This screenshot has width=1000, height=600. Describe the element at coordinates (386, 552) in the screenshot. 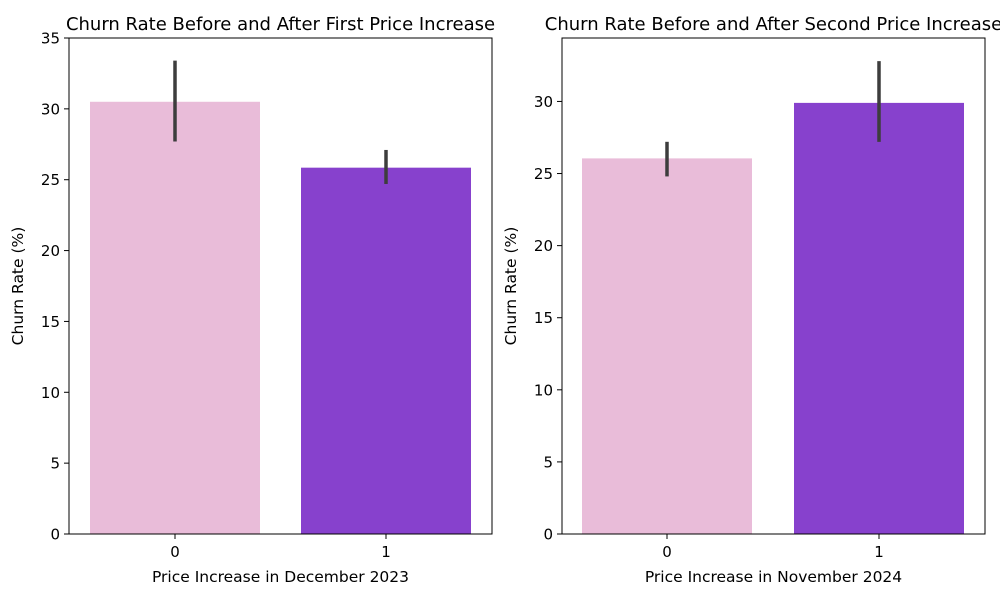

I see `chart1-xtick-label: 1` at that location.